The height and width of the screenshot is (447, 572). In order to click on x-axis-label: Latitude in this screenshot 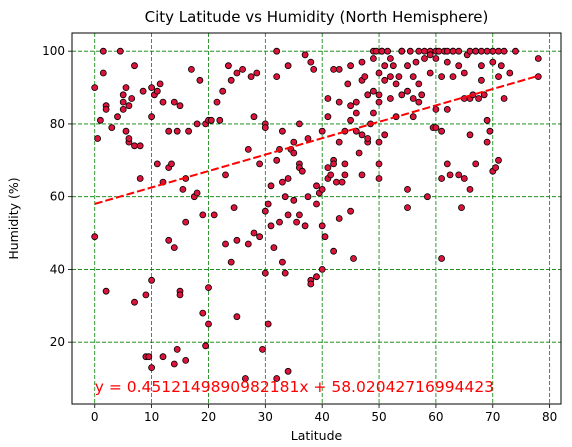, I will do `click(317, 435)`.